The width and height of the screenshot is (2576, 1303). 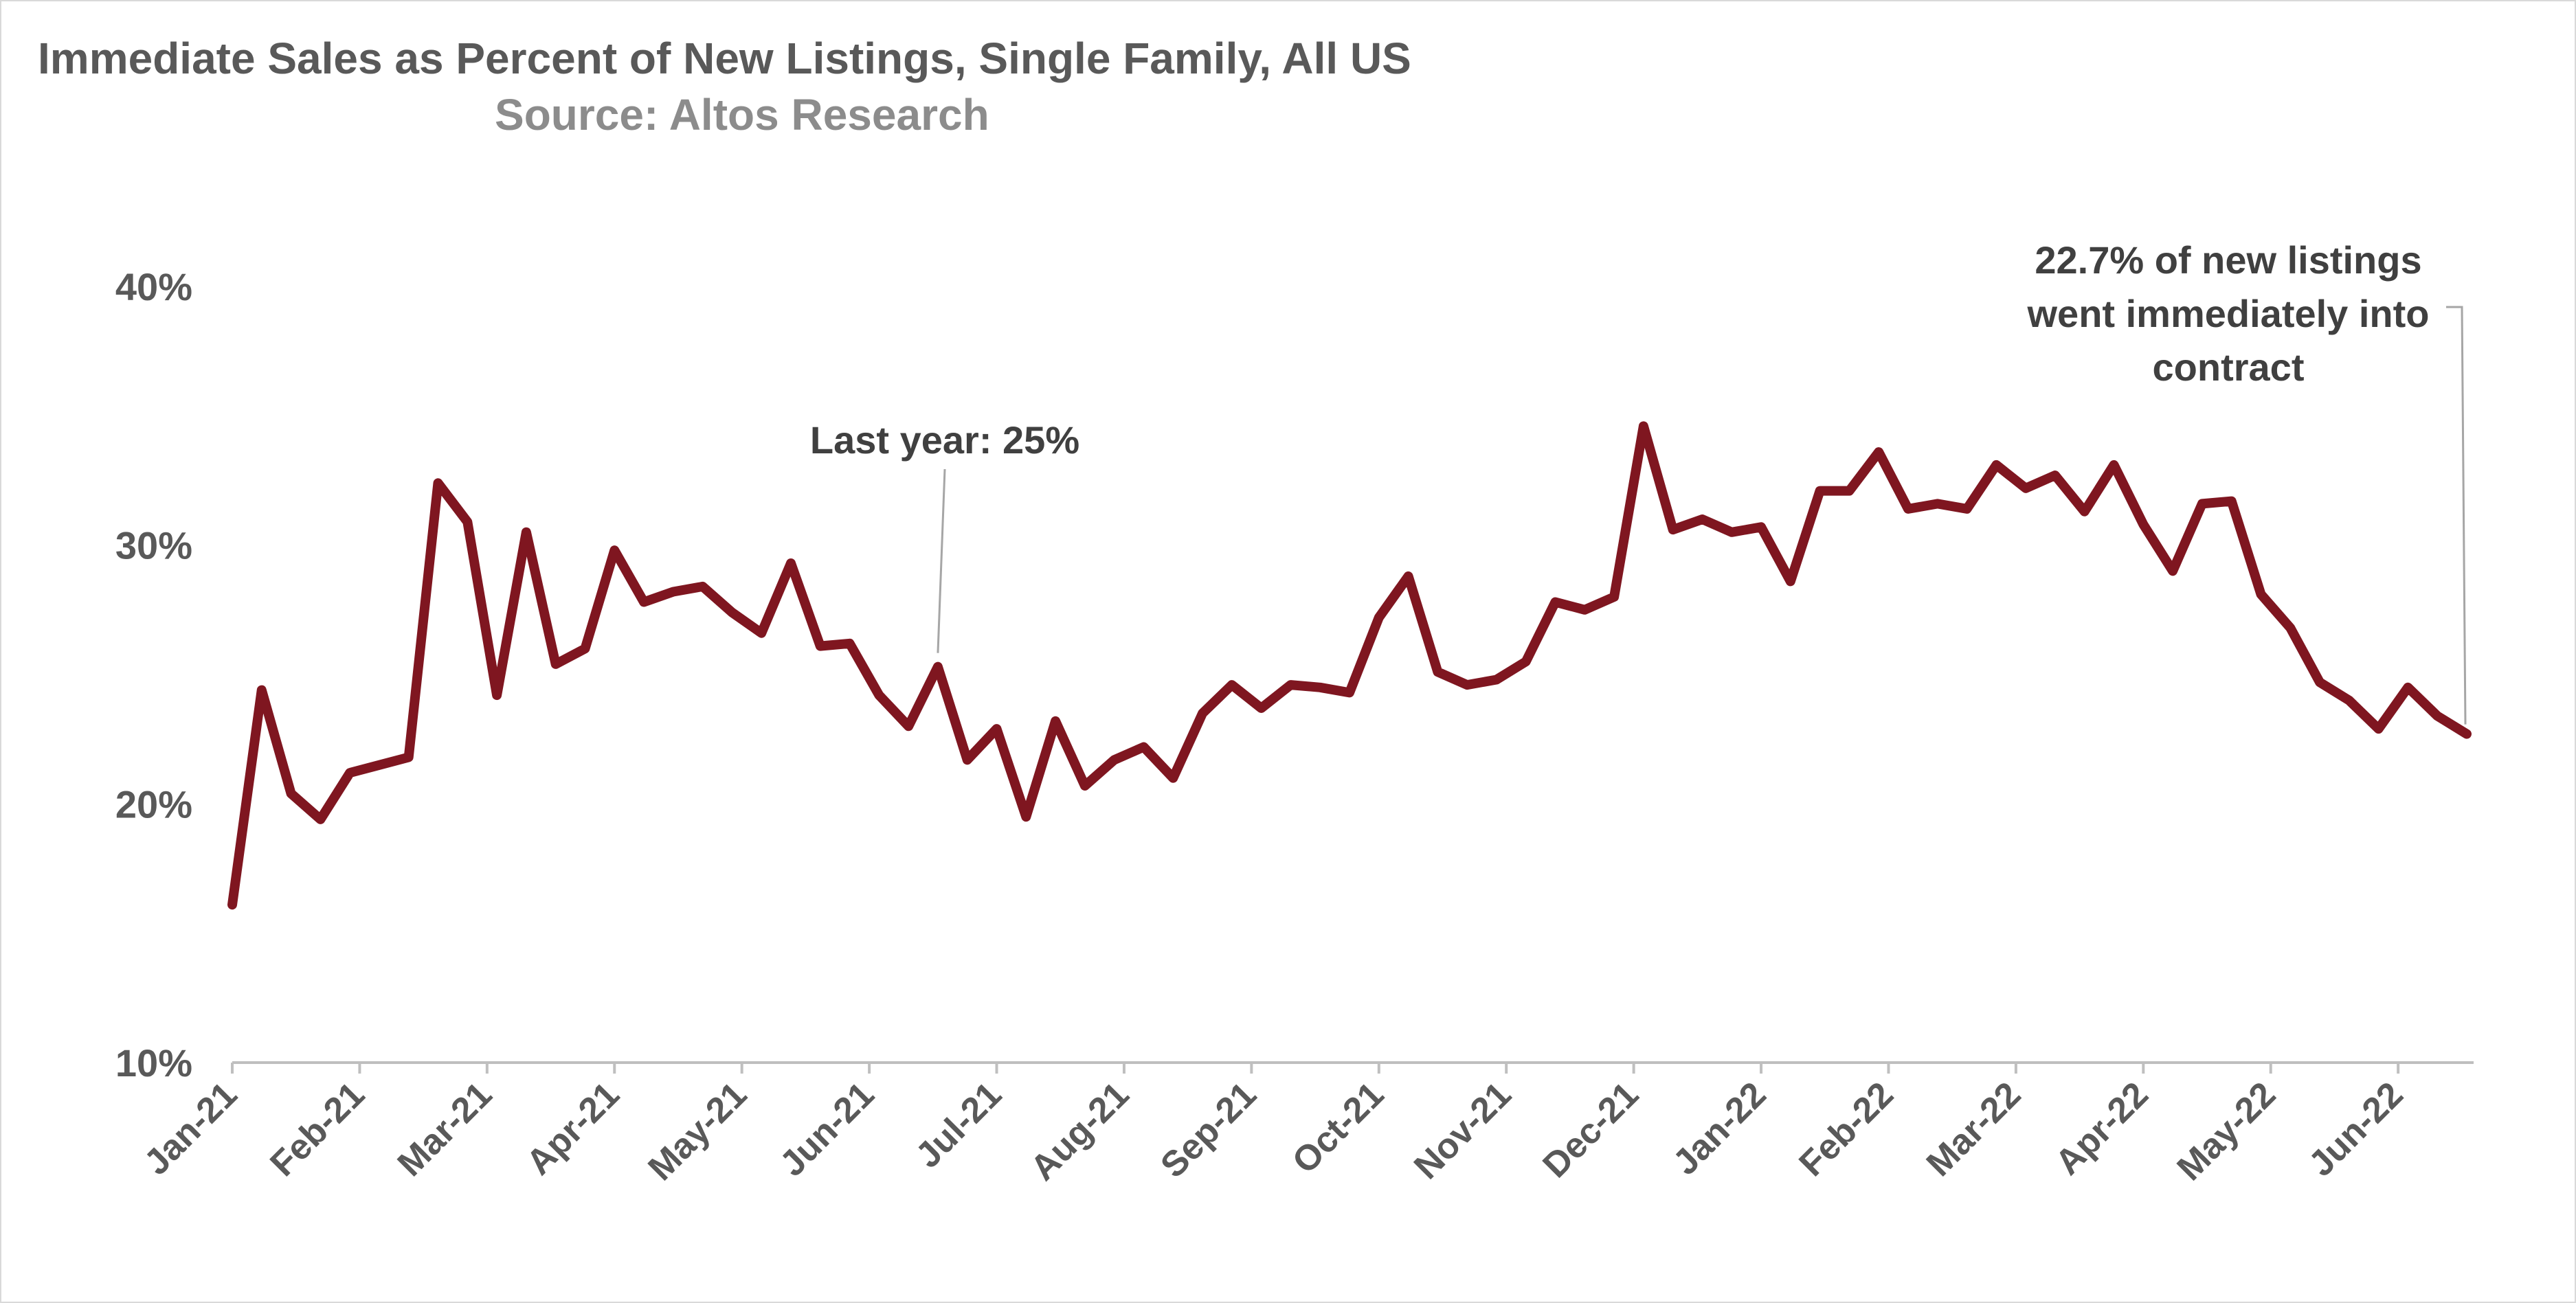 I want to click on y-tick-label: 20%, so click(x=153, y=804).